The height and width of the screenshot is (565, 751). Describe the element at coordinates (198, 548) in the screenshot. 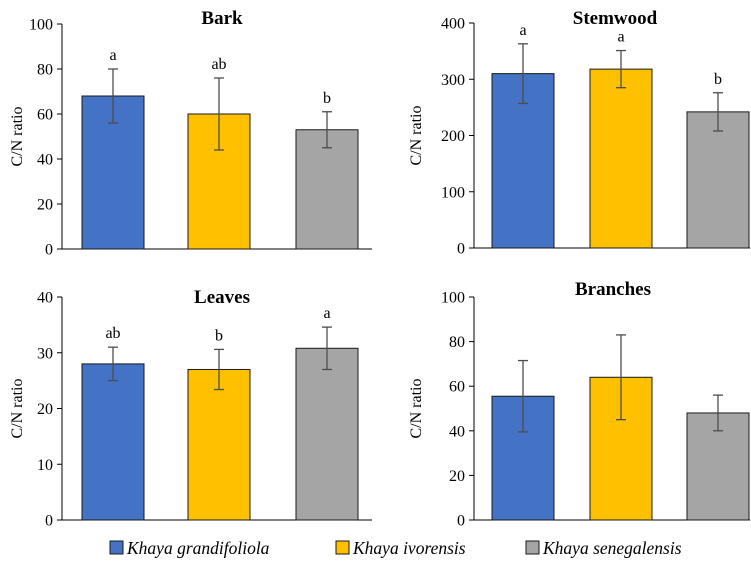

I see `legend-label: Khaya grandifoliola` at that location.